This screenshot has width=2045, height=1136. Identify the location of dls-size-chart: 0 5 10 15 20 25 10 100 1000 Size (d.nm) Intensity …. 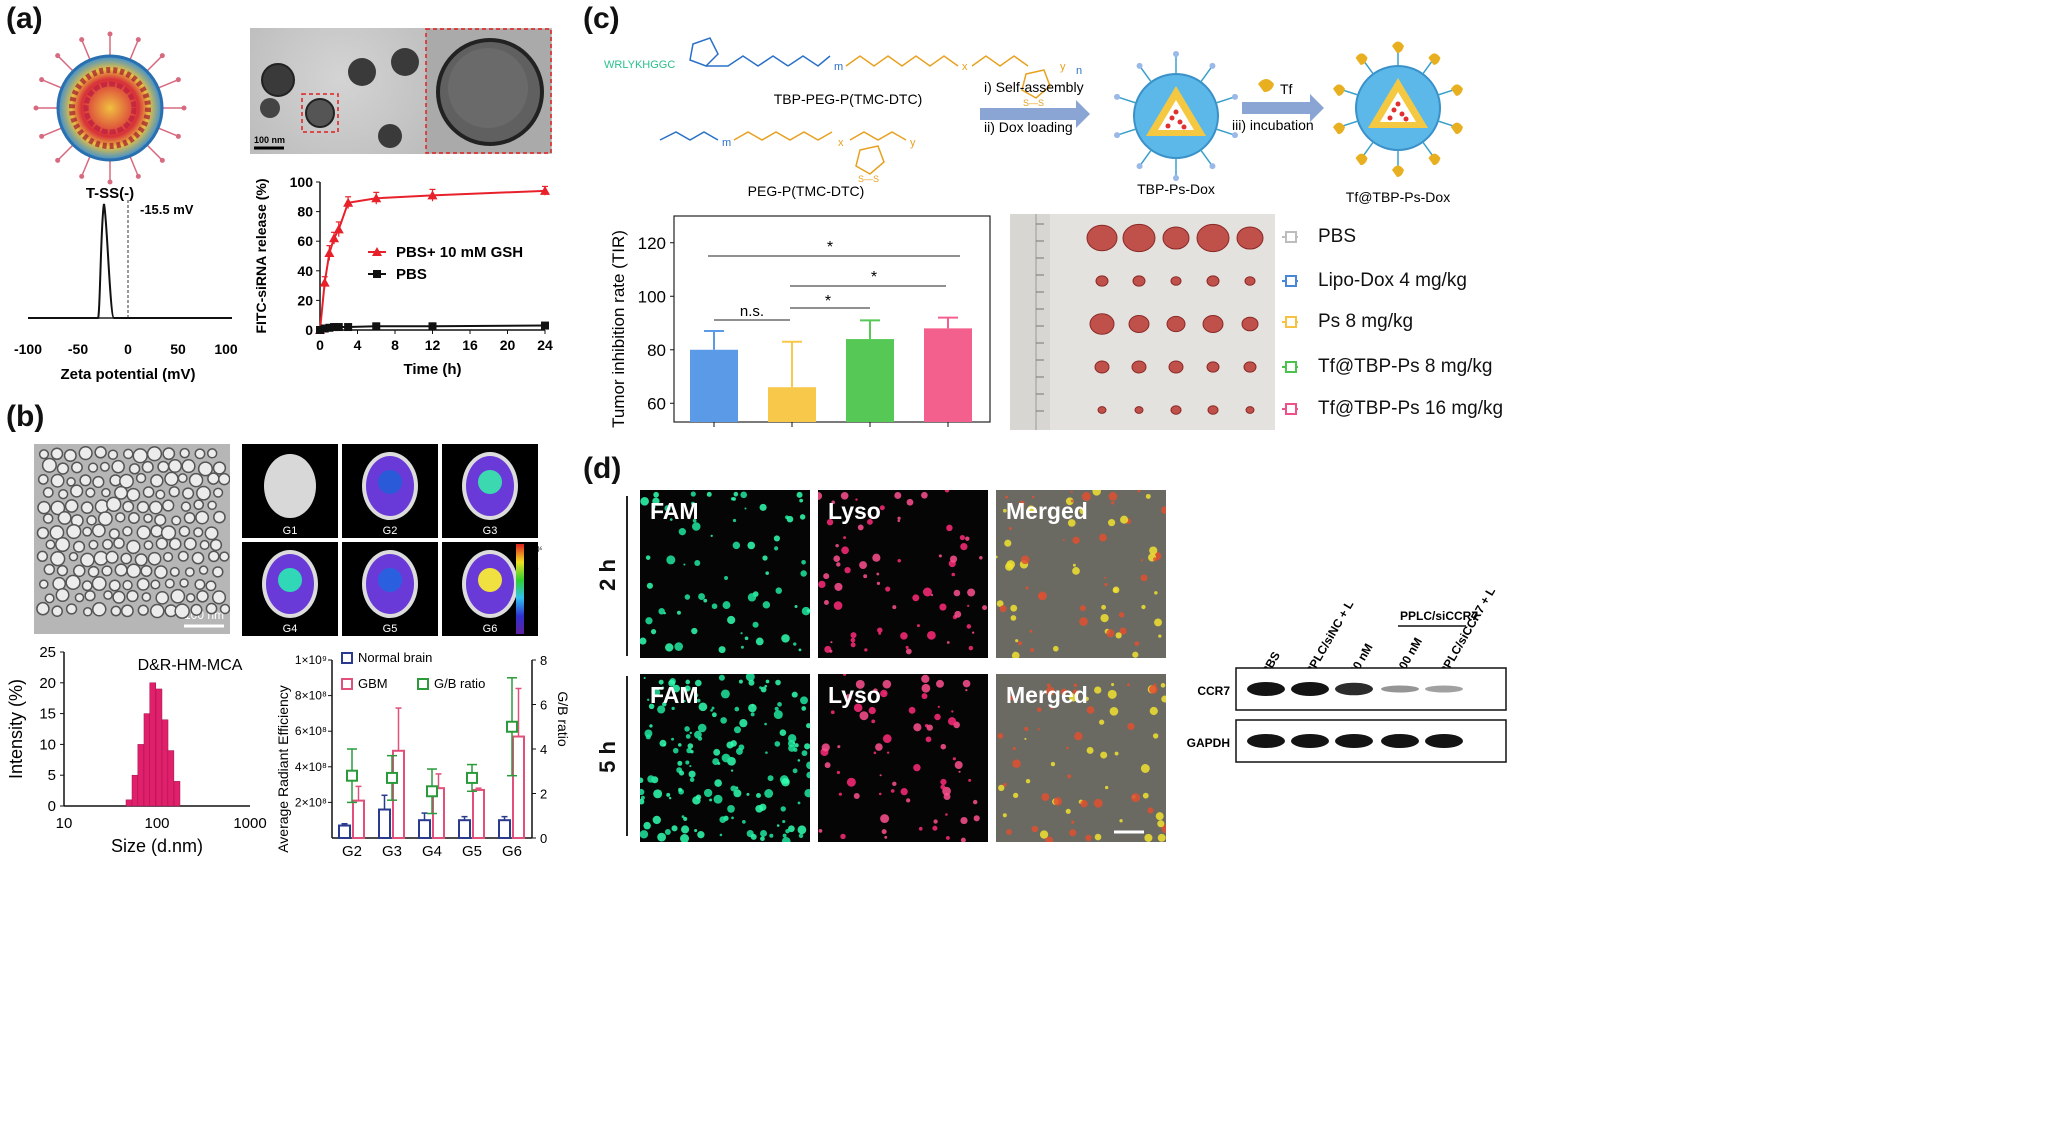
(136, 750).